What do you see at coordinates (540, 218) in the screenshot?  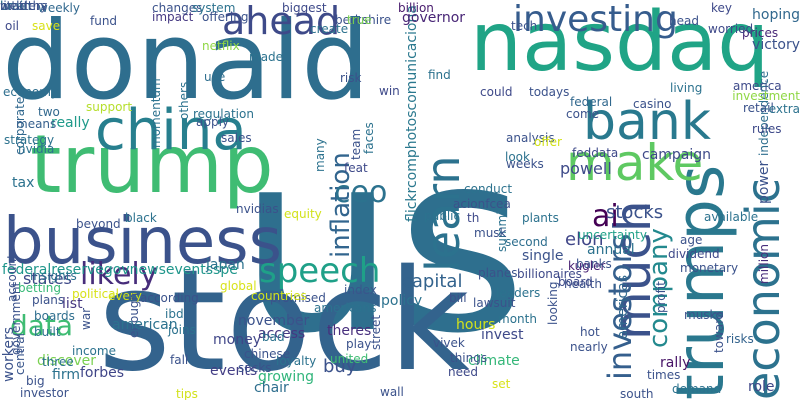 I see `word-plants: plants` at bounding box center [540, 218].